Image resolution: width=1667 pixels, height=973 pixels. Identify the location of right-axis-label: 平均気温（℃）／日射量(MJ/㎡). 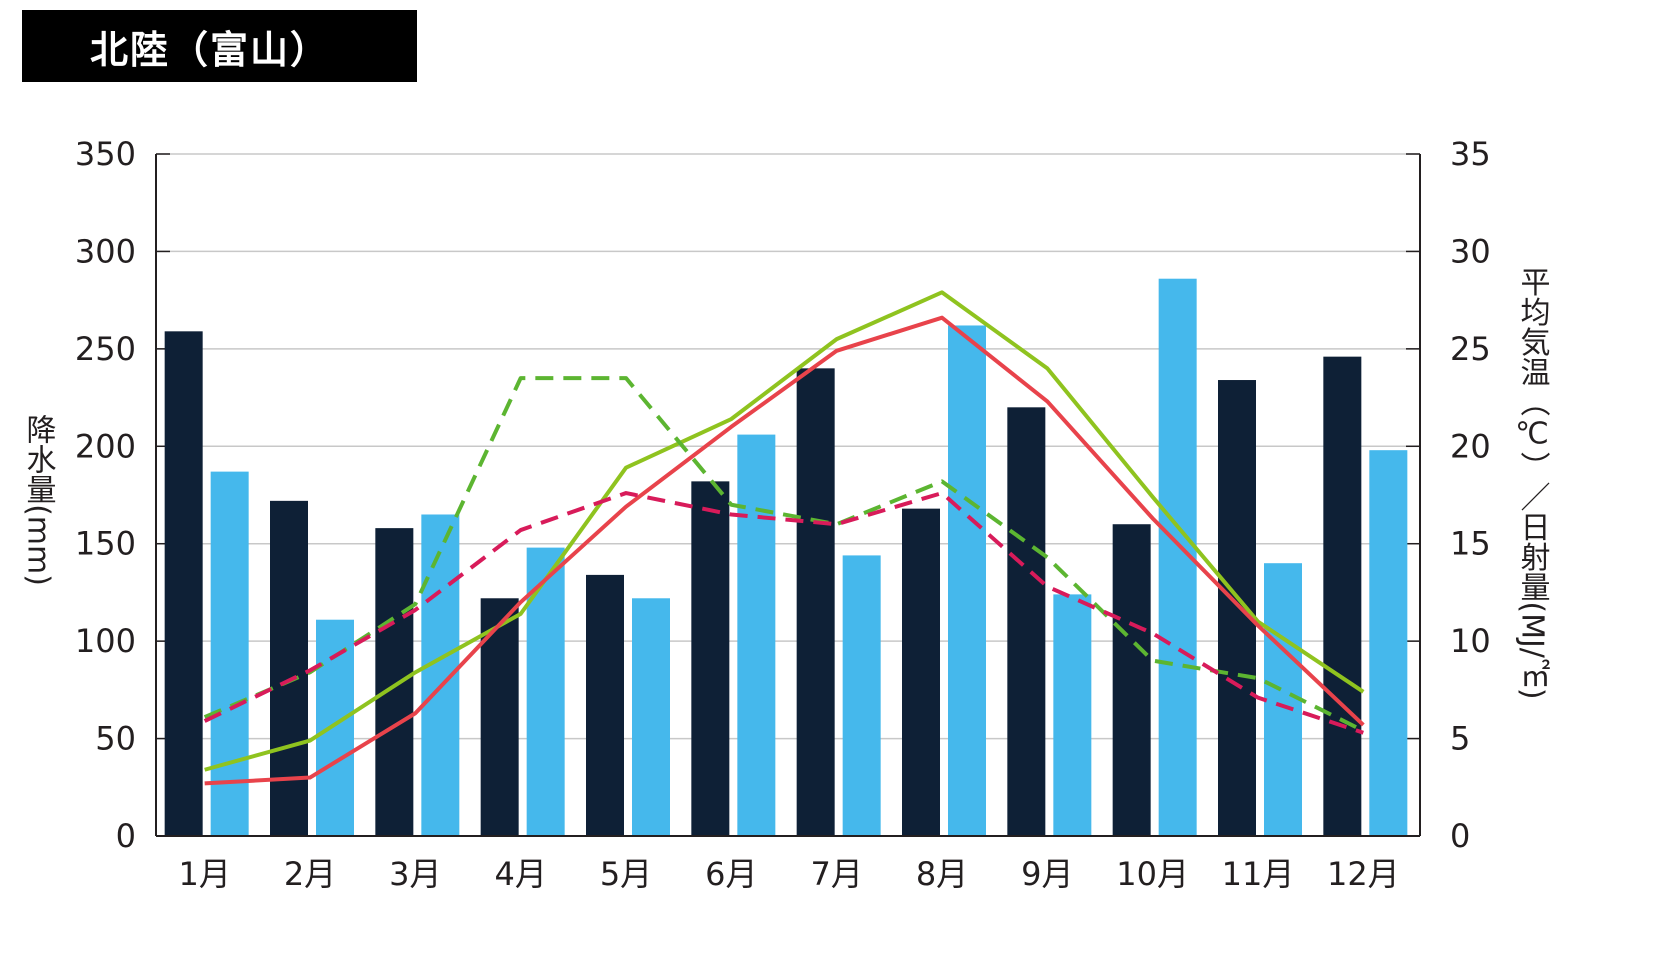
(1533, 482).